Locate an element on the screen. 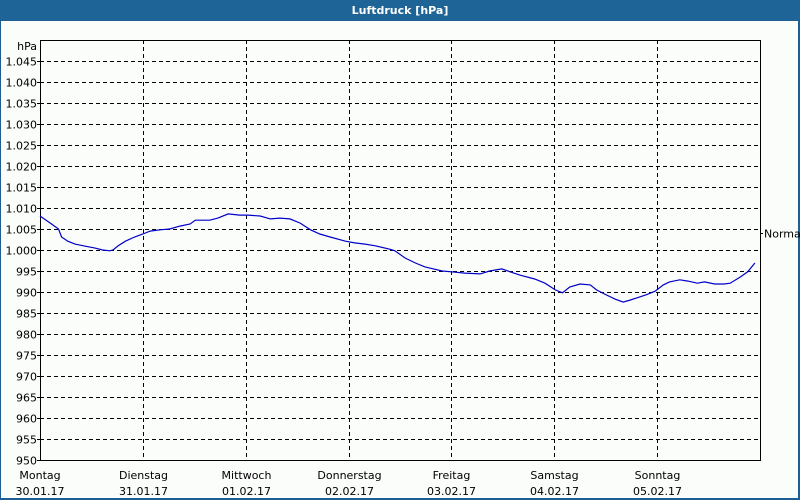  y-tick-label: 1.005 is located at coordinates (22, 230).